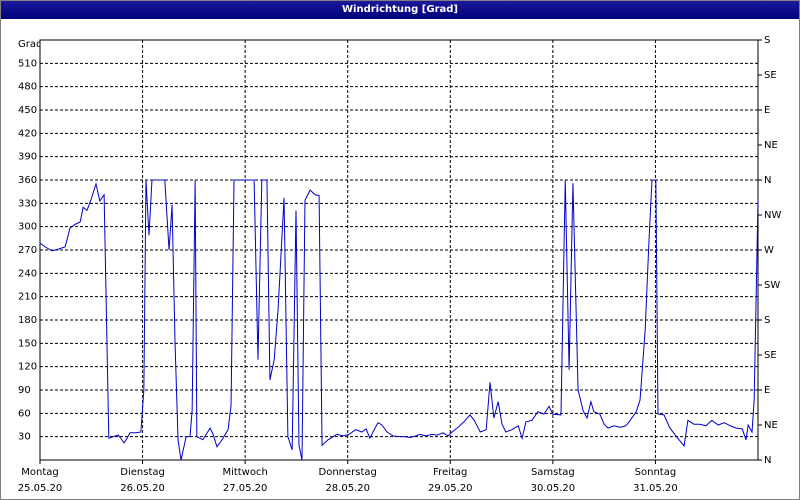 The image size is (800, 500). What do you see at coordinates (27, 320) in the screenshot?
I see `y-tick-label: 180` at bounding box center [27, 320].